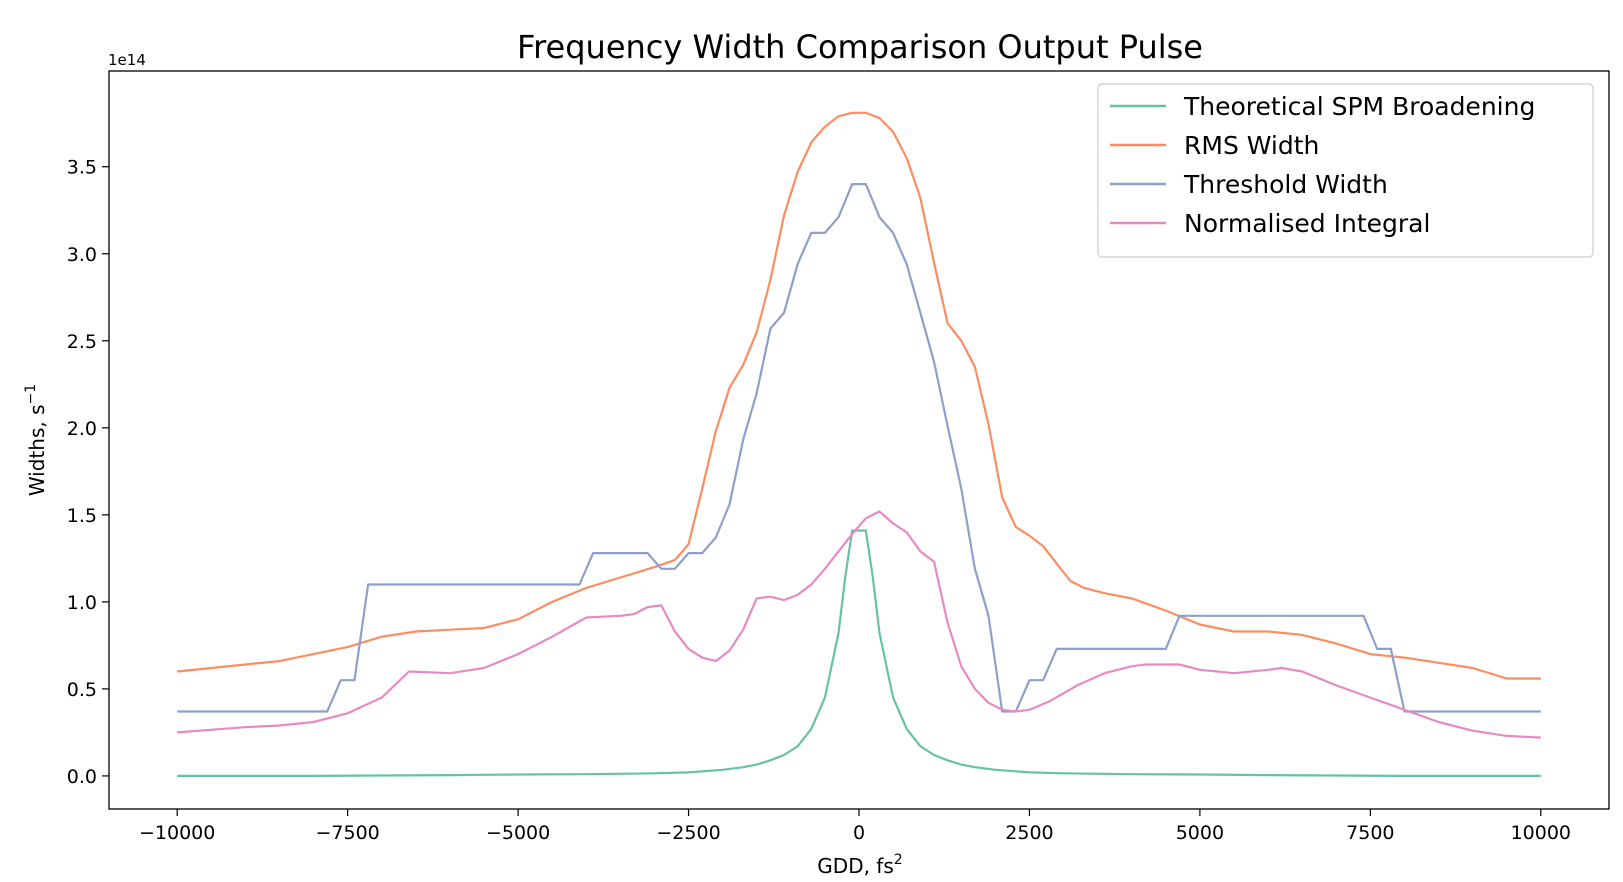 This screenshot has height=882, width=1623. I want to click on y-tick-label: 2.0, so click(82, 429).